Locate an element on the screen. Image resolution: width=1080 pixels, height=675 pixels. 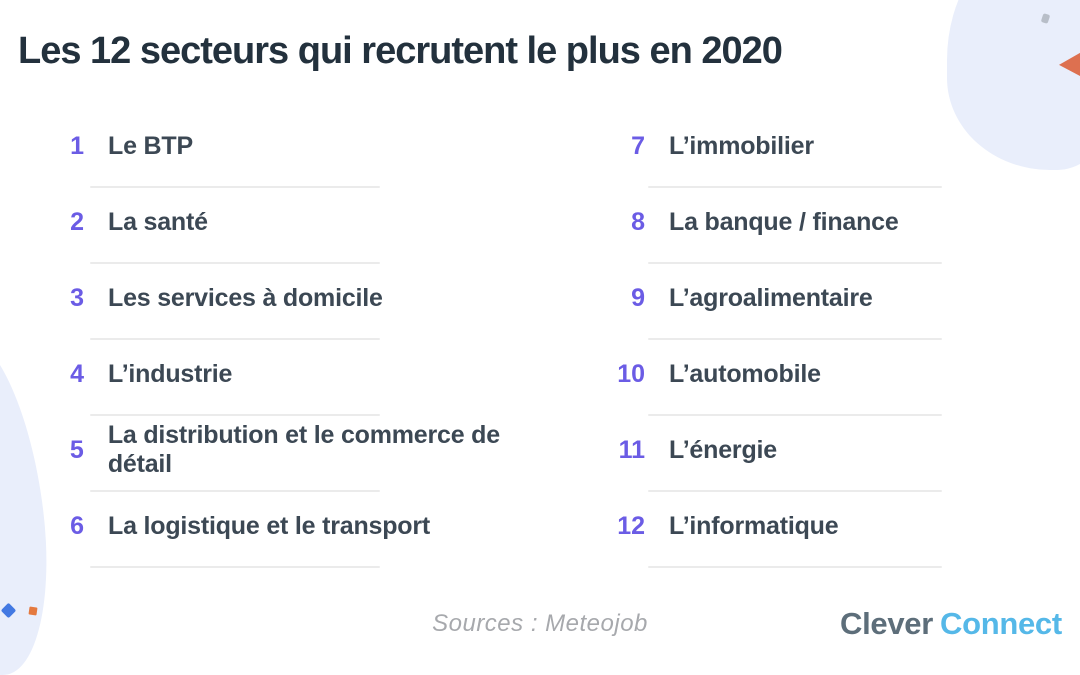
sector-rank: 8 is located at coordinates (638, 221).